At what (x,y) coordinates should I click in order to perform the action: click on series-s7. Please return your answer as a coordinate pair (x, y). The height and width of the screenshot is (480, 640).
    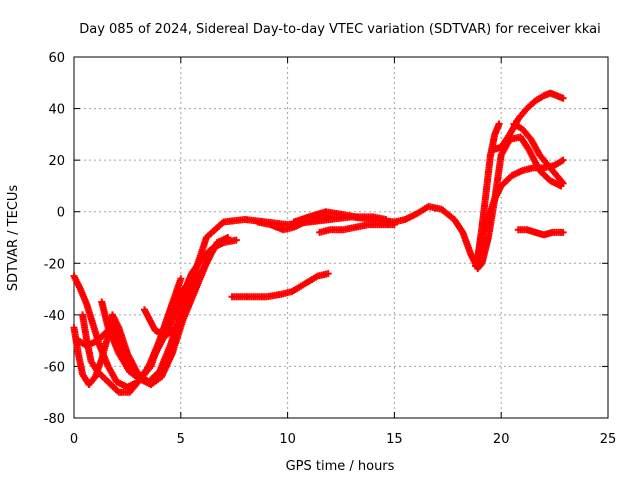
    Looking at the image, I should click on (280, 285).